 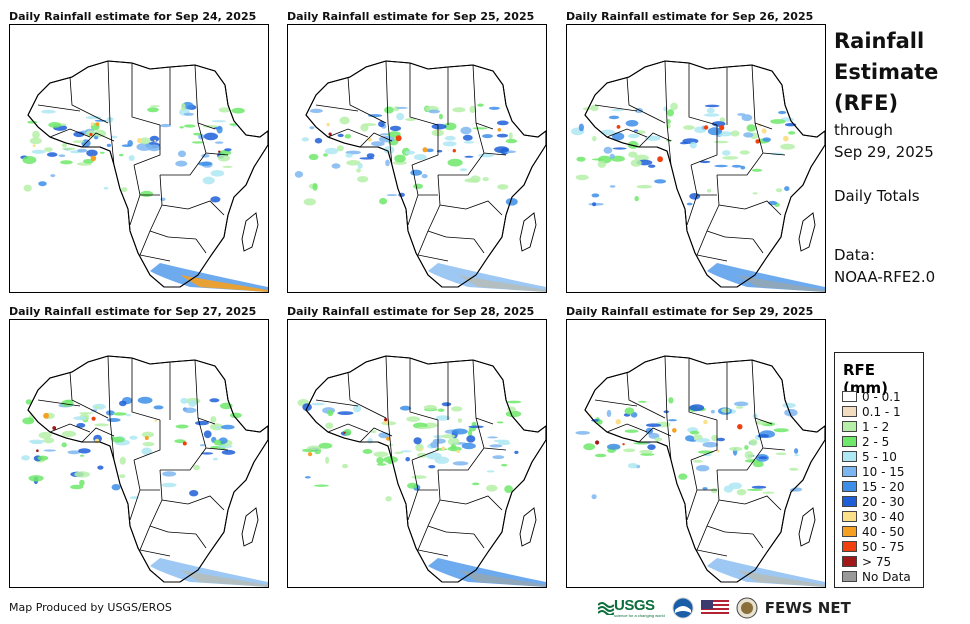 I want to click on frontal-rain-band, so click(x=209, y=572).